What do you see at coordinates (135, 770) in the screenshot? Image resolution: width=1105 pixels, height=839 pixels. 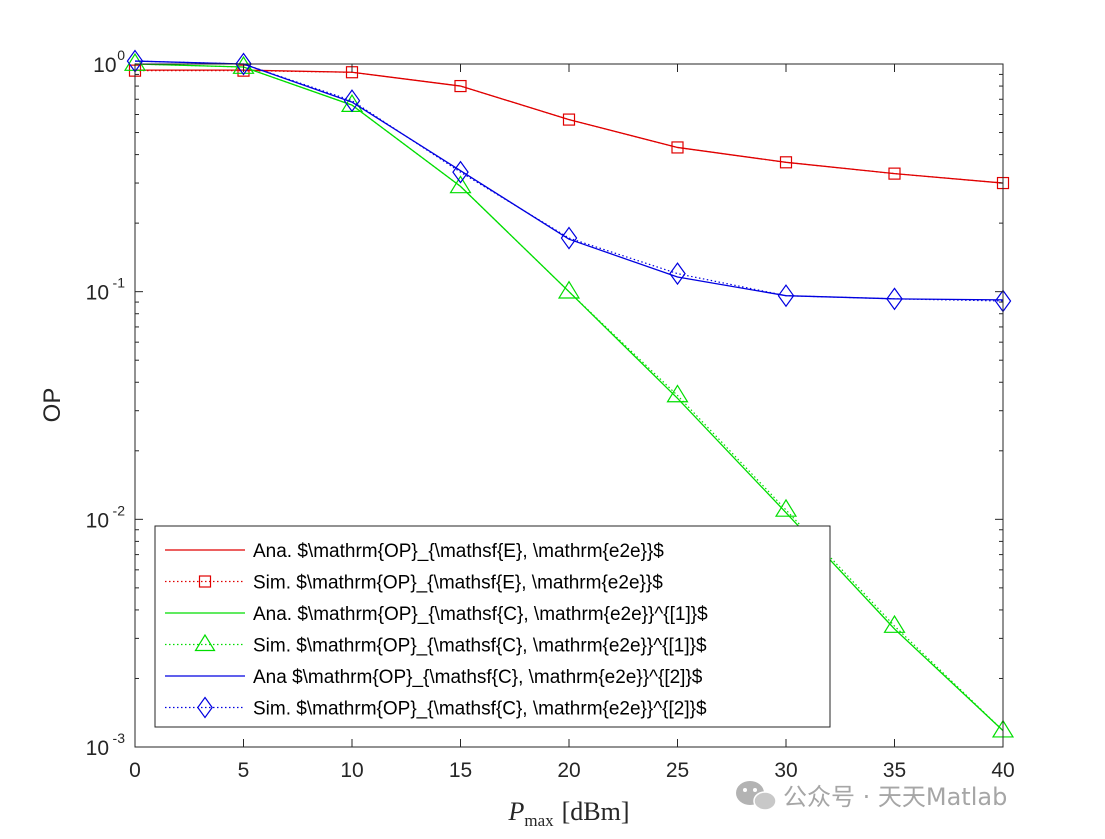 I see `x-tick-label: 0` at bounding box center [135, 770].